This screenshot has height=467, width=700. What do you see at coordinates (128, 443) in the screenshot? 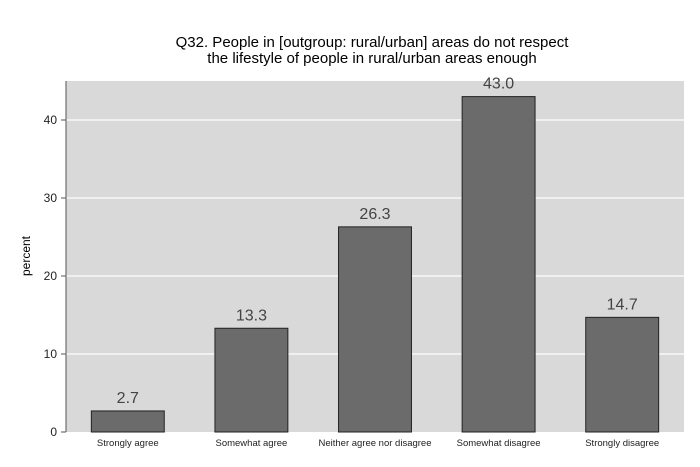
I see `x-tick-label: Strongly agree` at bounding box center [128, 443].